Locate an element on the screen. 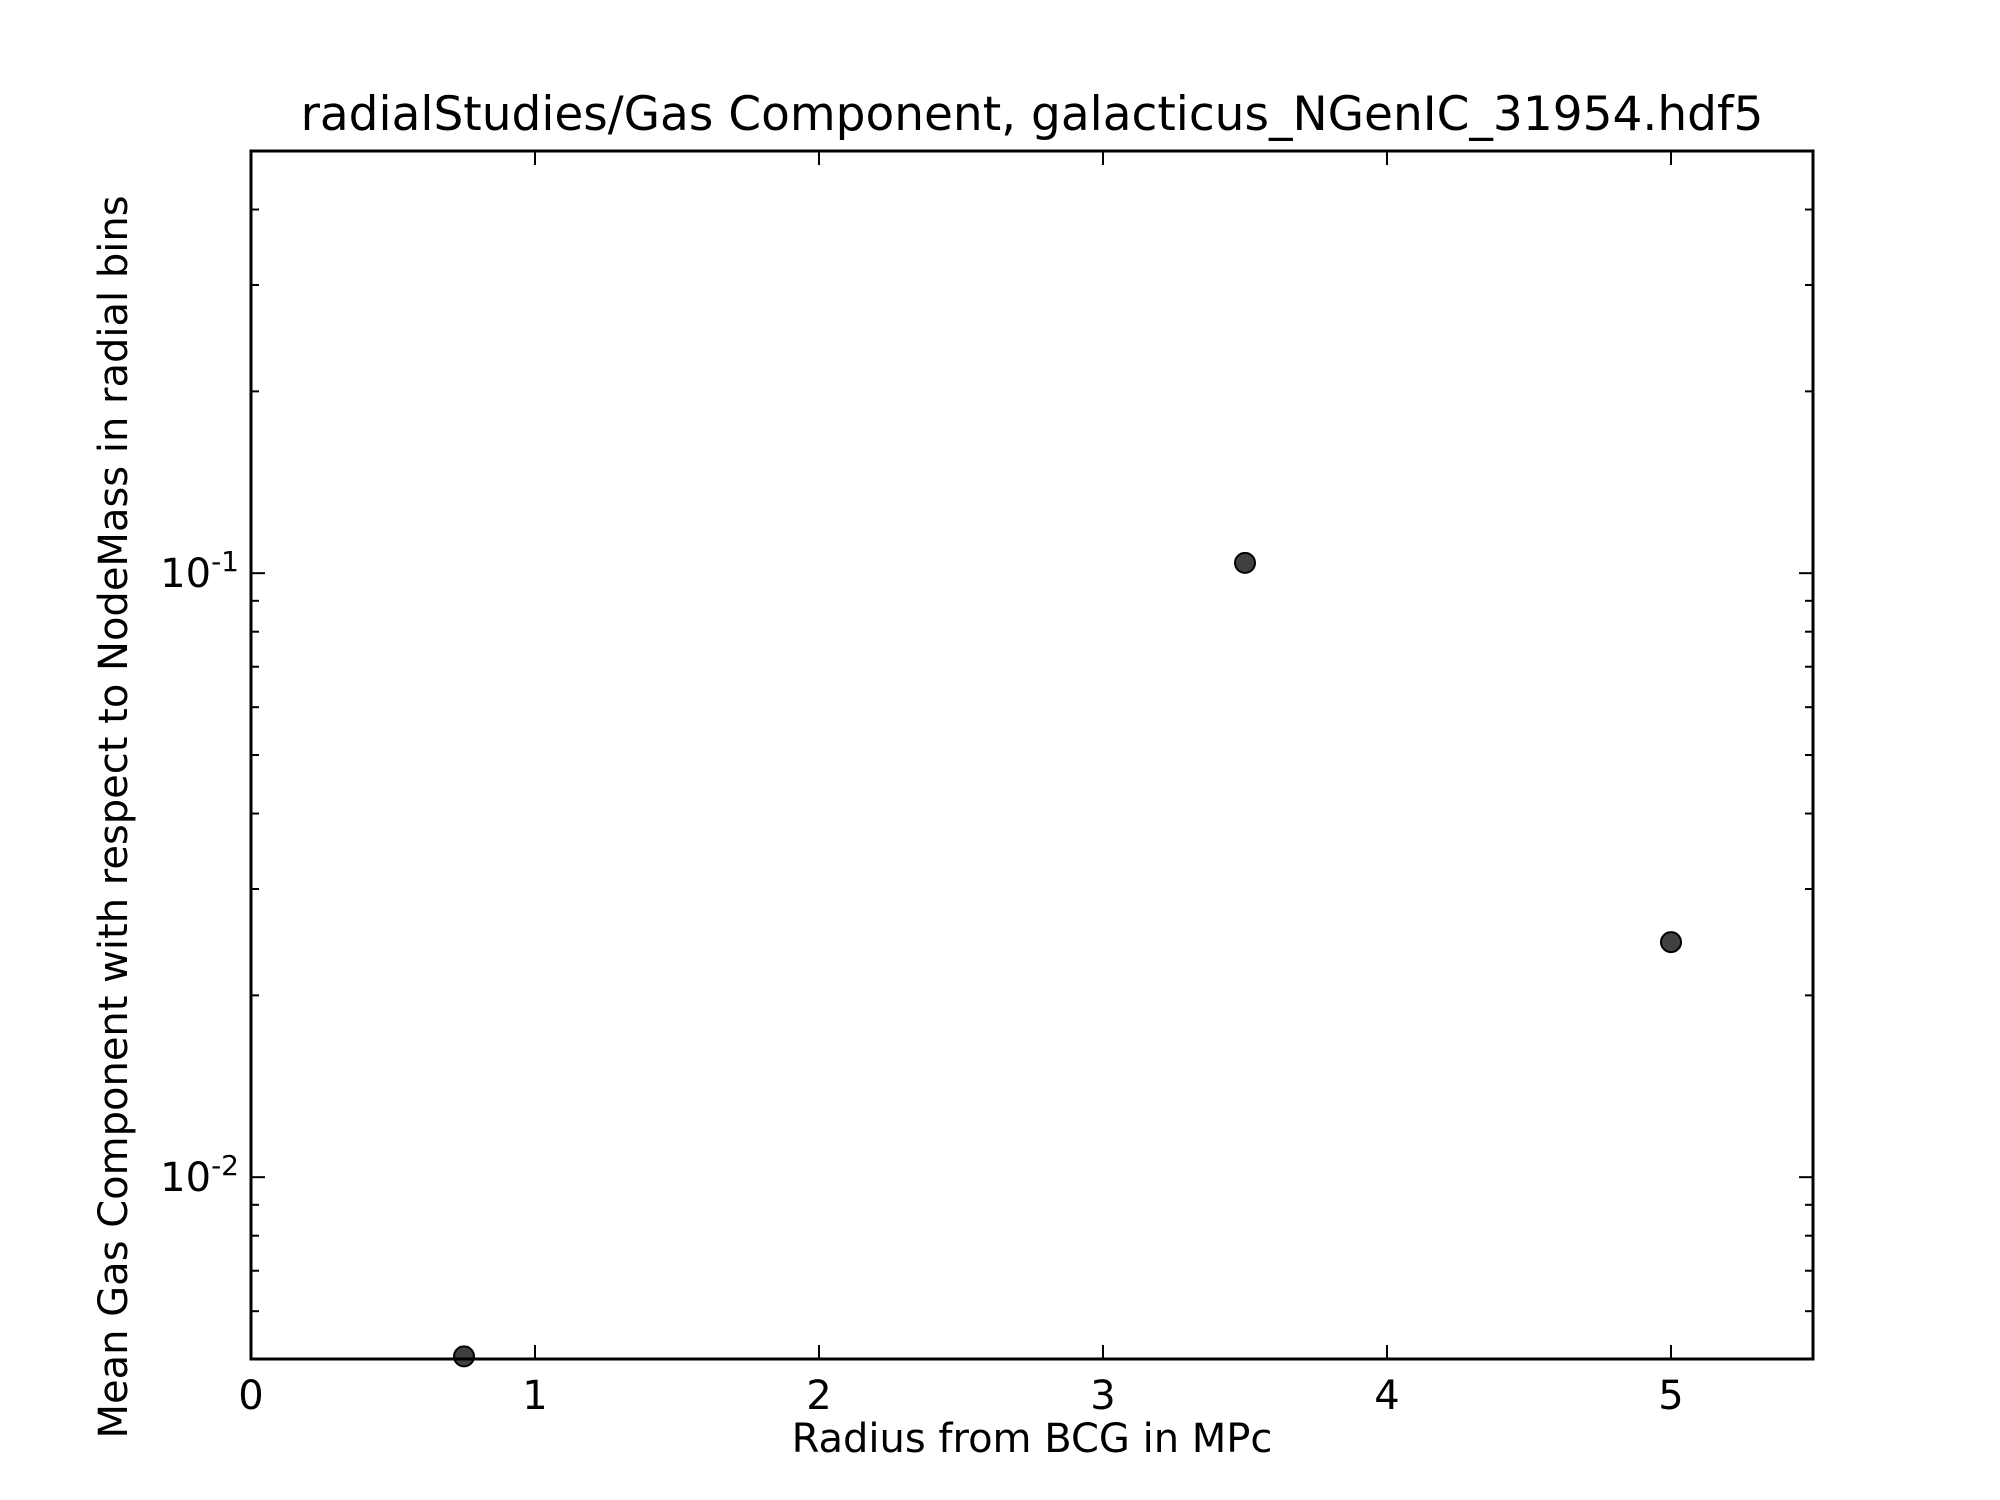 The image size is (2000, 1500). x-tick-label: 1 is located at coordinates (534, 1396).